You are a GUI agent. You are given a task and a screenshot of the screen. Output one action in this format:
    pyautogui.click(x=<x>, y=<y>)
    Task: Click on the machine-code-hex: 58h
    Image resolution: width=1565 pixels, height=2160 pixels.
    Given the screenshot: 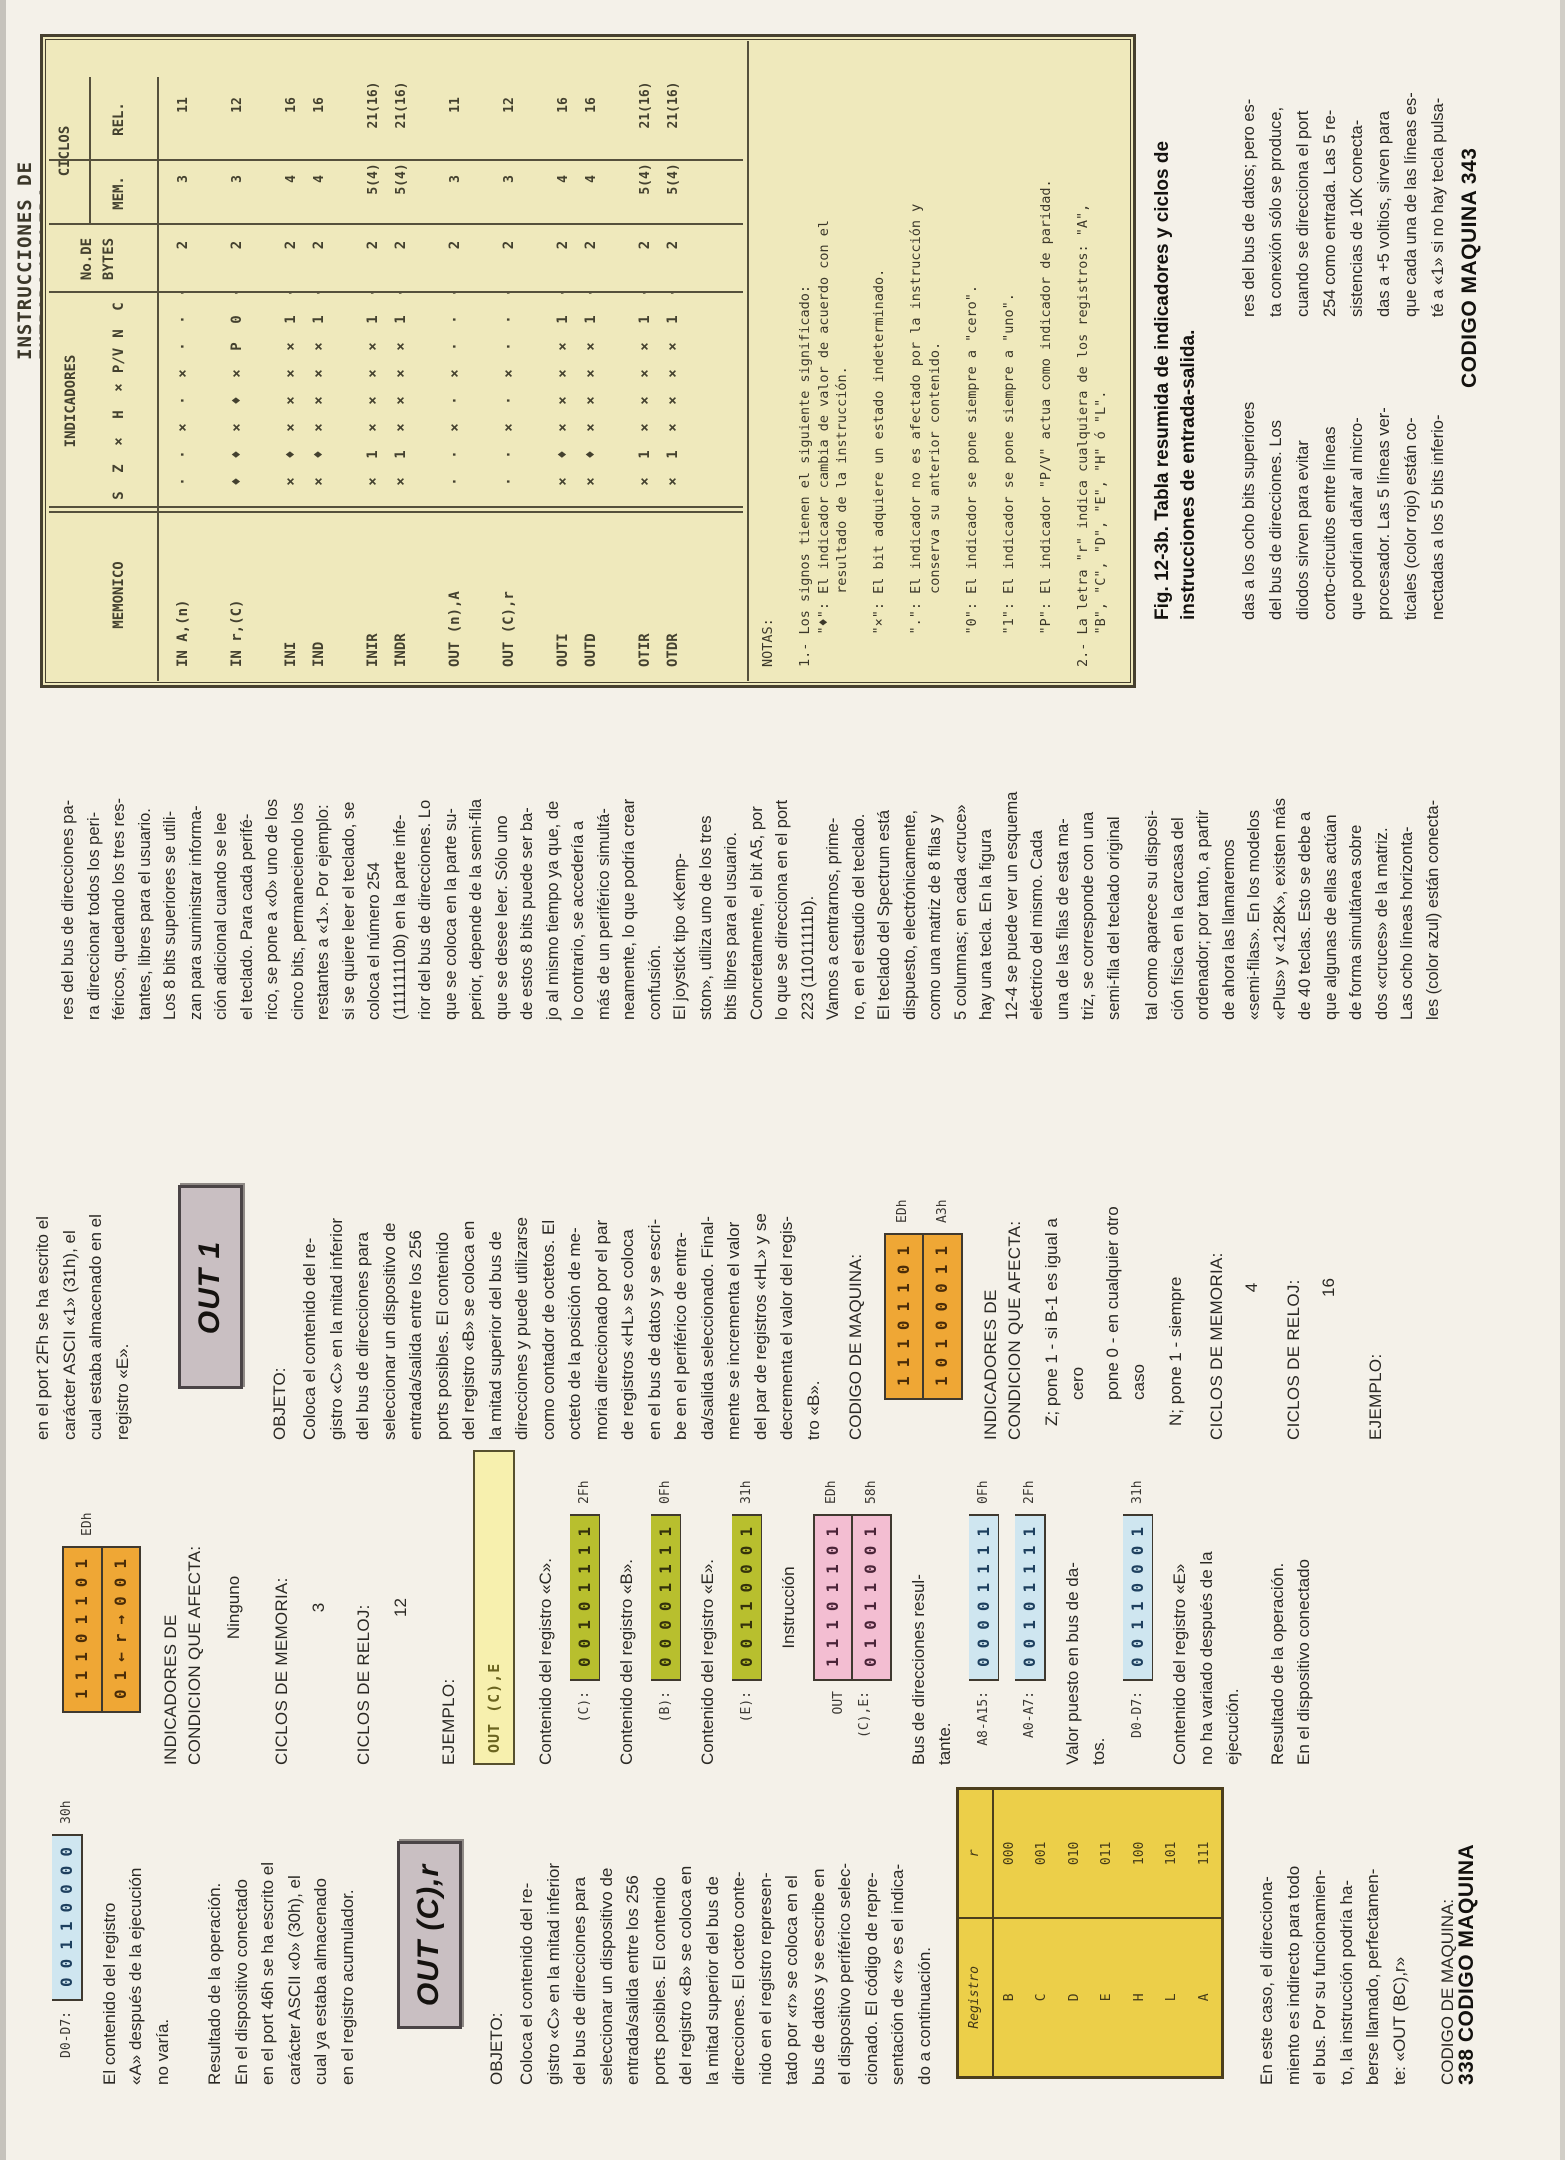 What is the action you would take?
    pyautogui.click(x=871, y=1492)
    